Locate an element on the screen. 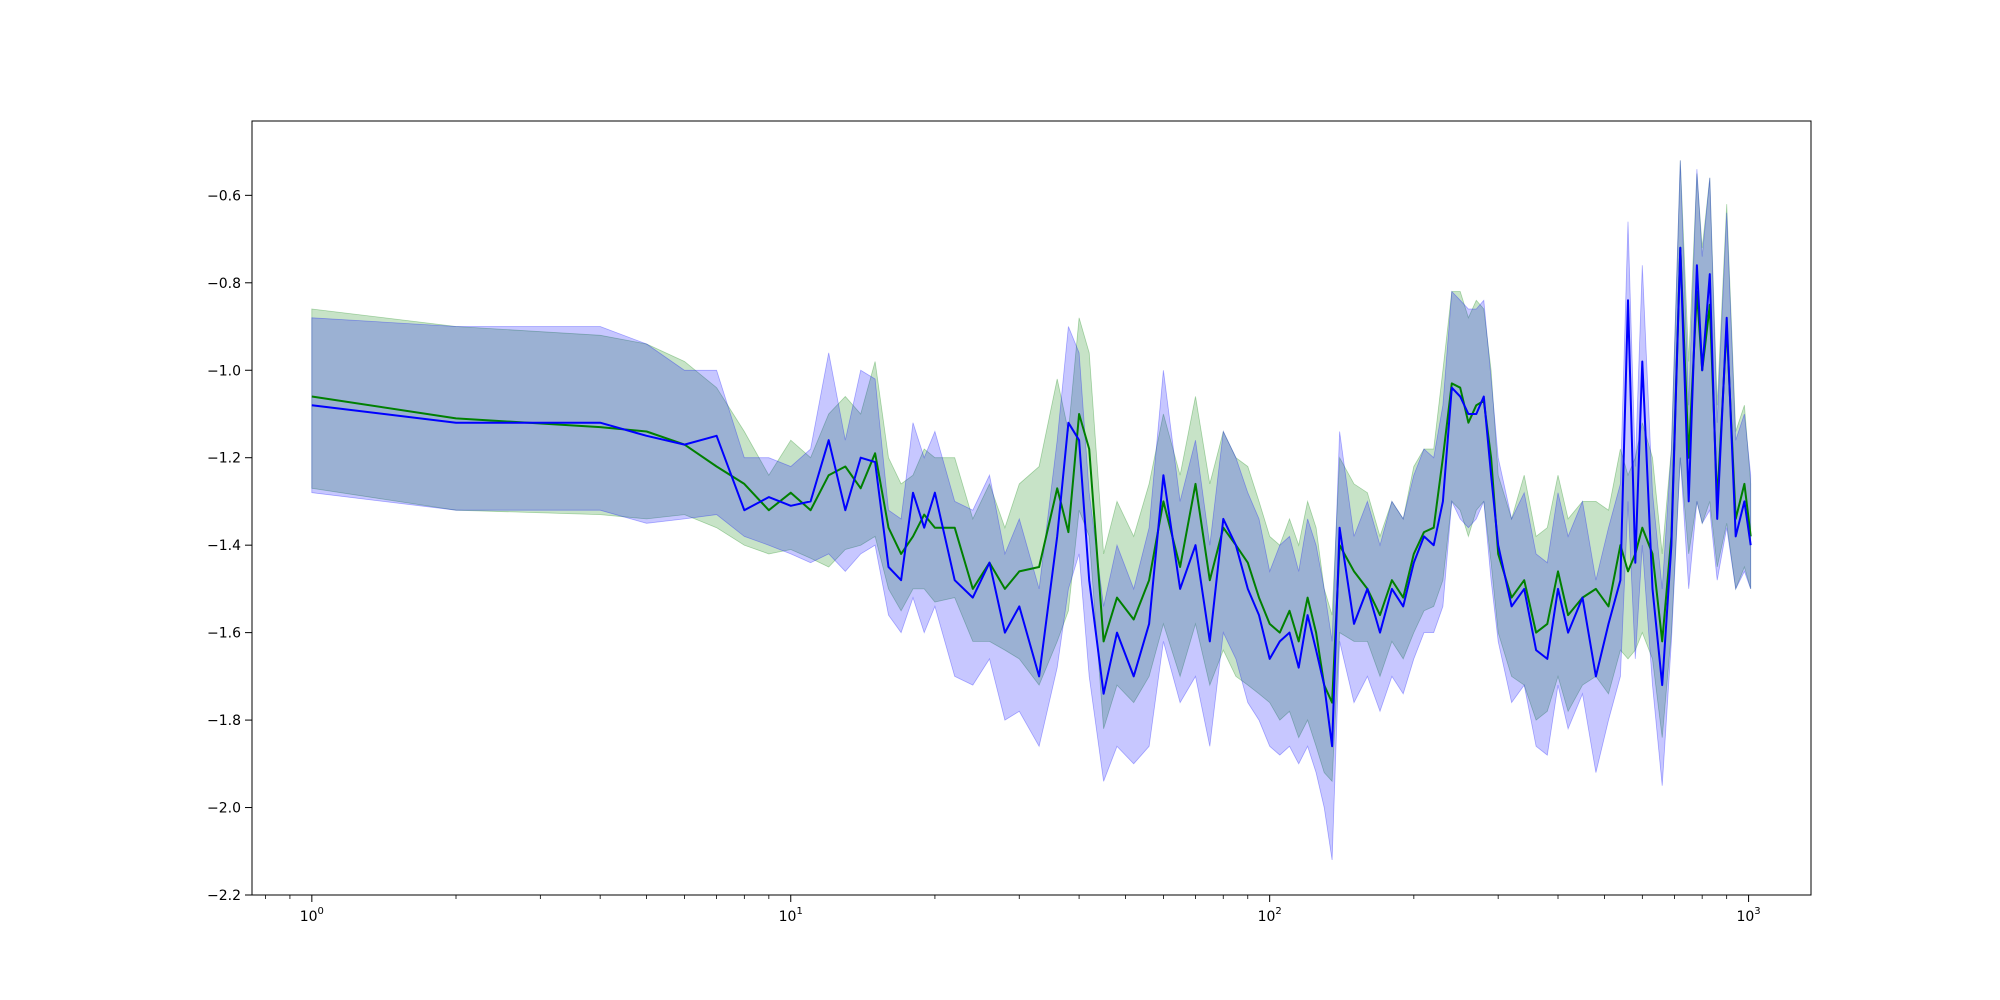 This screenshot has width=2000, height=1000. y-tick-label-7: −2.0 is located at coordinates (224, 809).